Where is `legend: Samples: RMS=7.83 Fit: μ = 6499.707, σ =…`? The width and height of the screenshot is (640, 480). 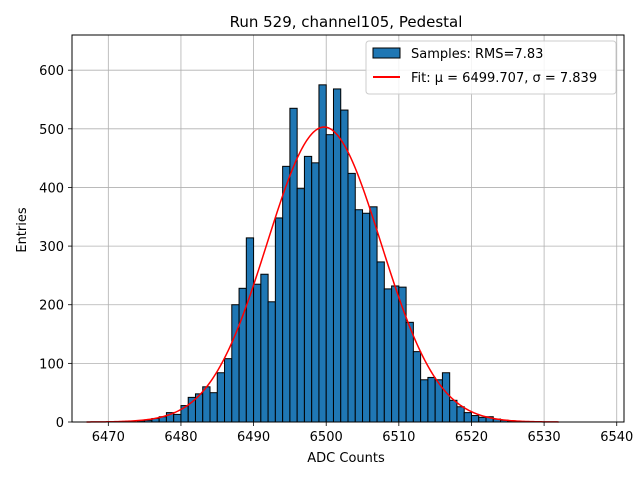
legend: Samples: RMS=7.83 Fit: μ = 6499.707, σ =… is located at coordinates (491, 67).